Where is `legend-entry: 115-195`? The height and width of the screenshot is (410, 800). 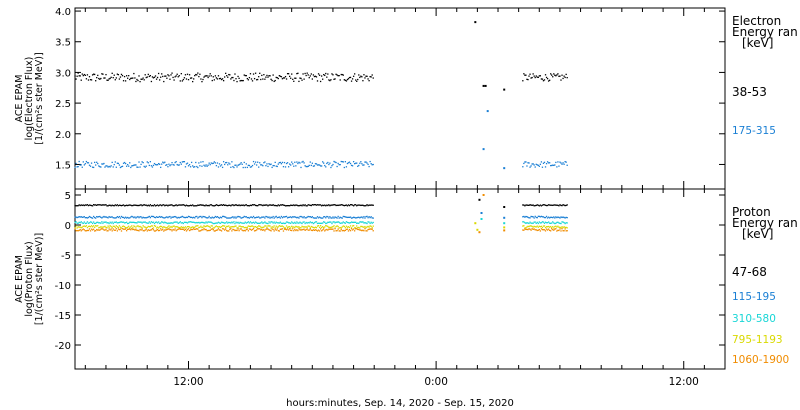 legend-entry: 115-195 is located at coordinates (754, 297).